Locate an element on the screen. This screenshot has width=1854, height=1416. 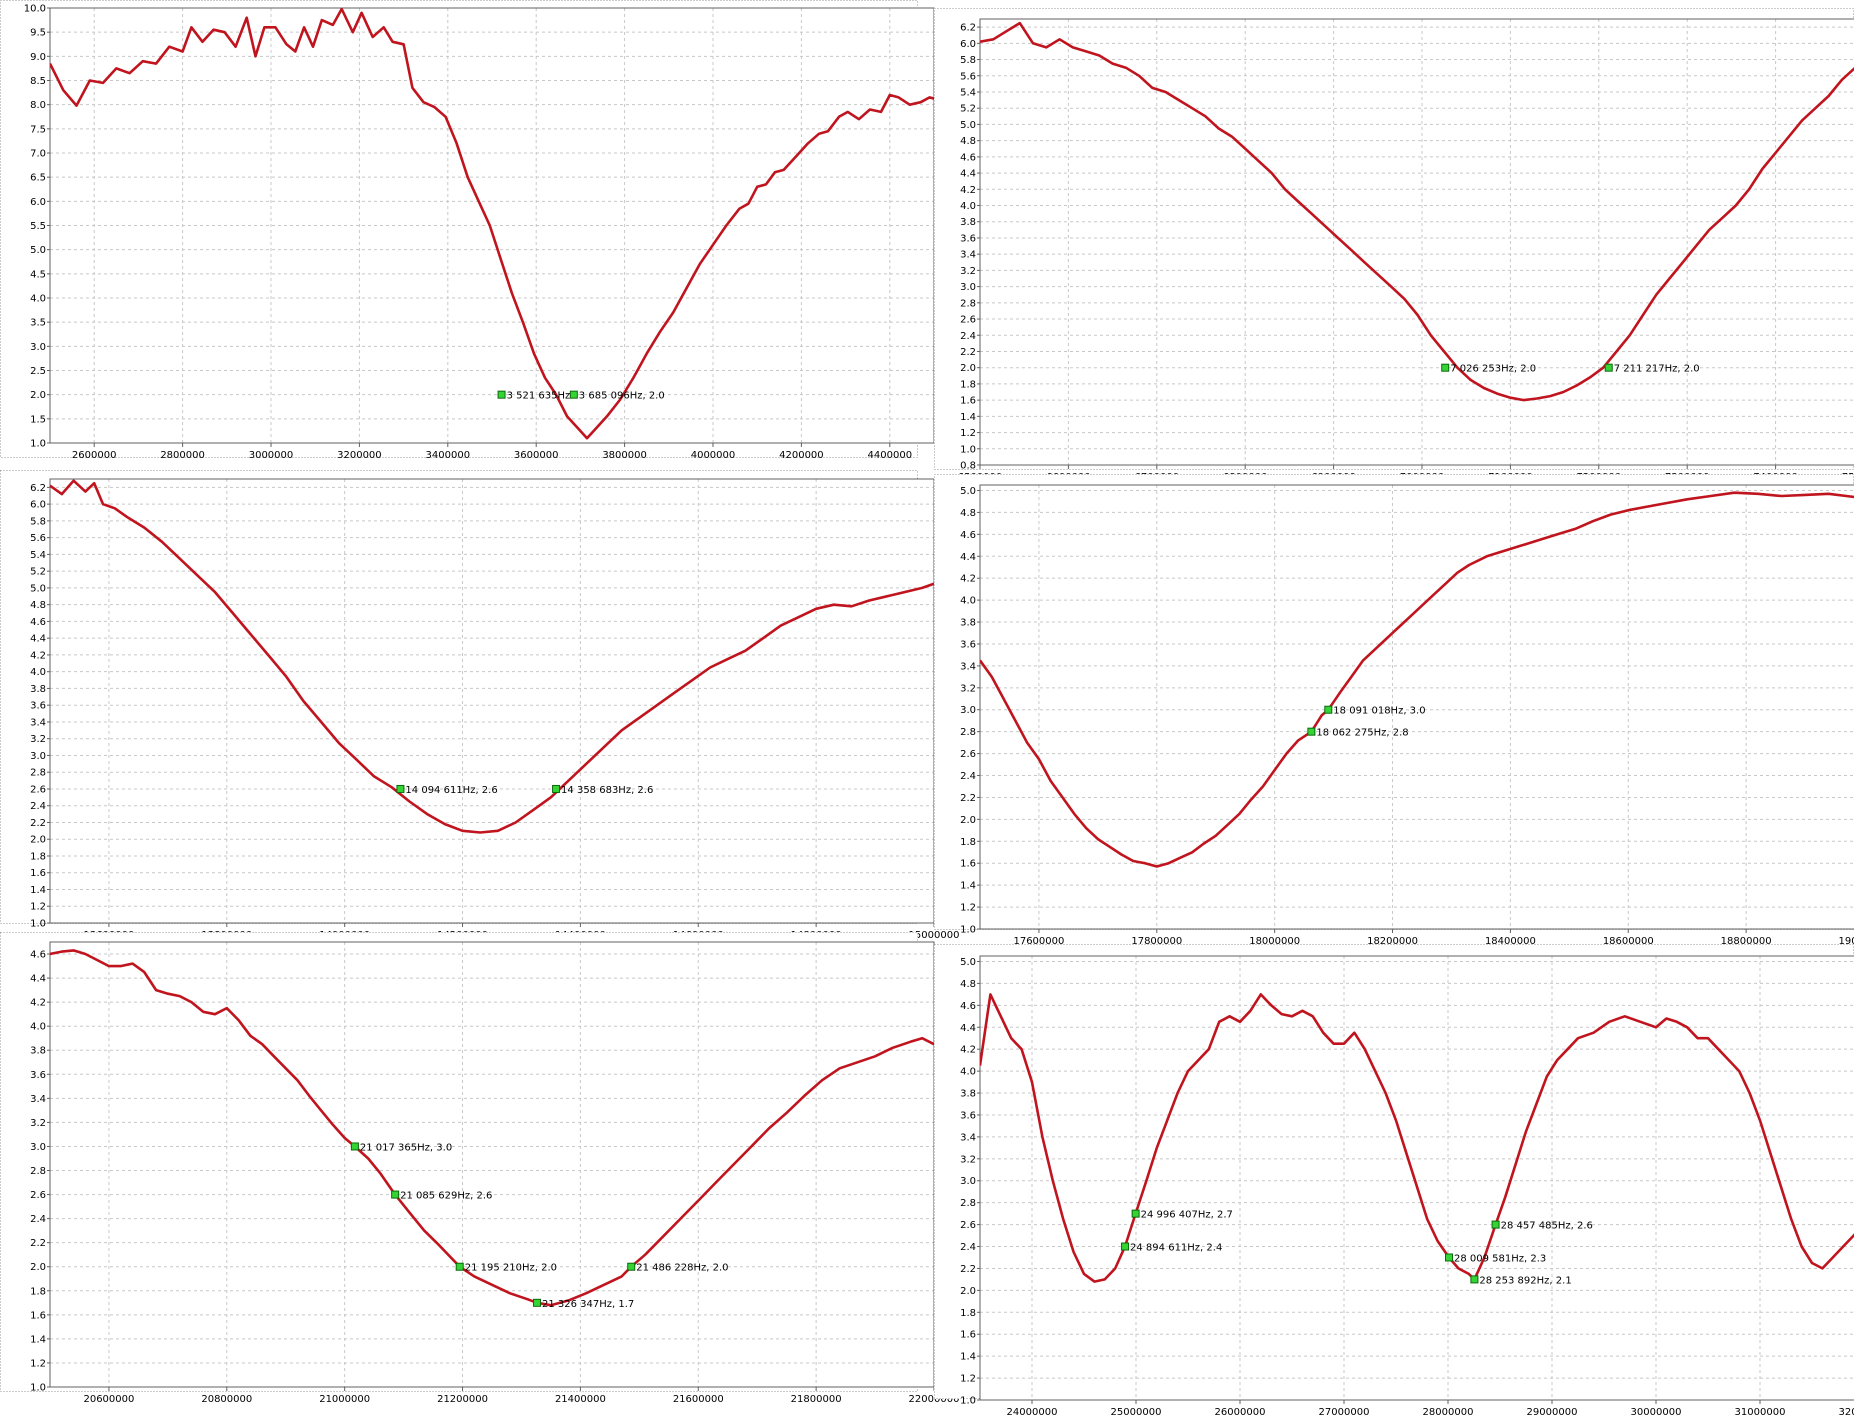
marker-label: 18 062 275Hz, 2.8 is located at coordinates (1362, 733).